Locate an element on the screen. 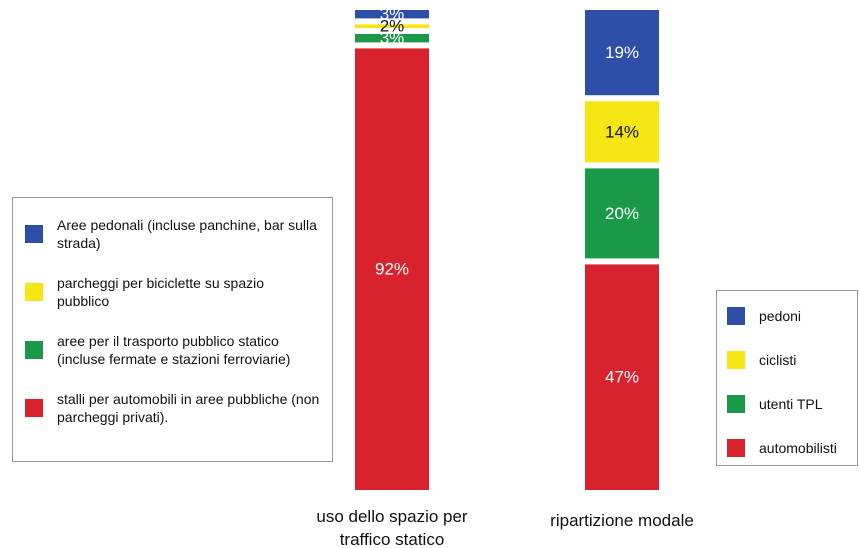  value-label: 20% is located at coordinates (622, 213).